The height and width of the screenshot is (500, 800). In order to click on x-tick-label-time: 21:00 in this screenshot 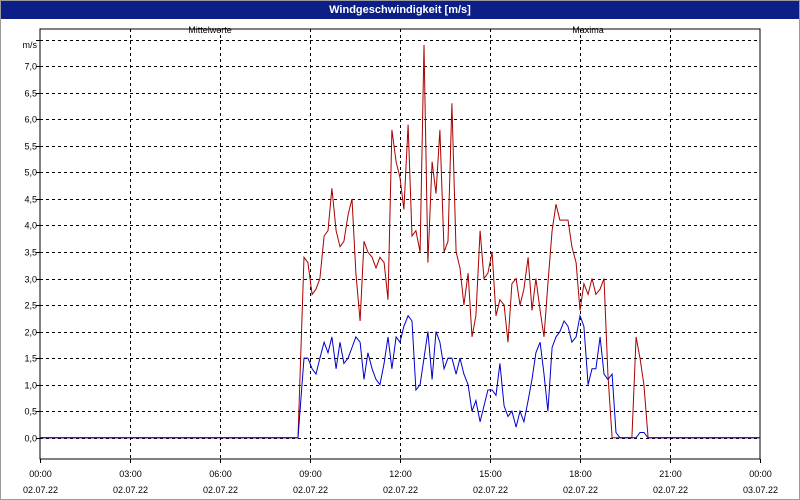, I will do `click(670, 474)`.